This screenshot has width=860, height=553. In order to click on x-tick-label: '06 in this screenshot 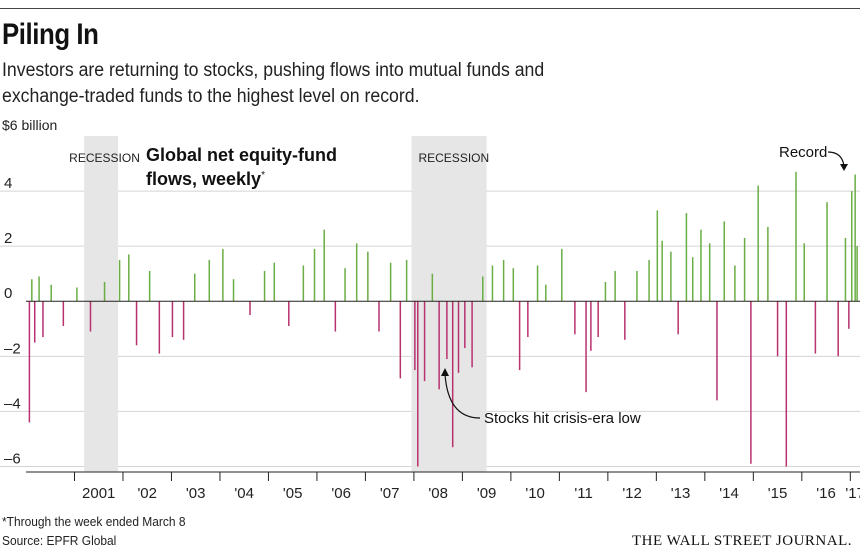, I will do `click(341, 493)`.